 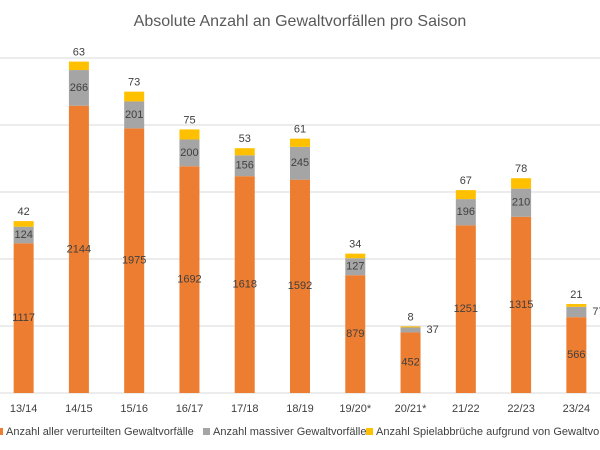 I want to click on data-label: 1975, so click(x=134, y=261).